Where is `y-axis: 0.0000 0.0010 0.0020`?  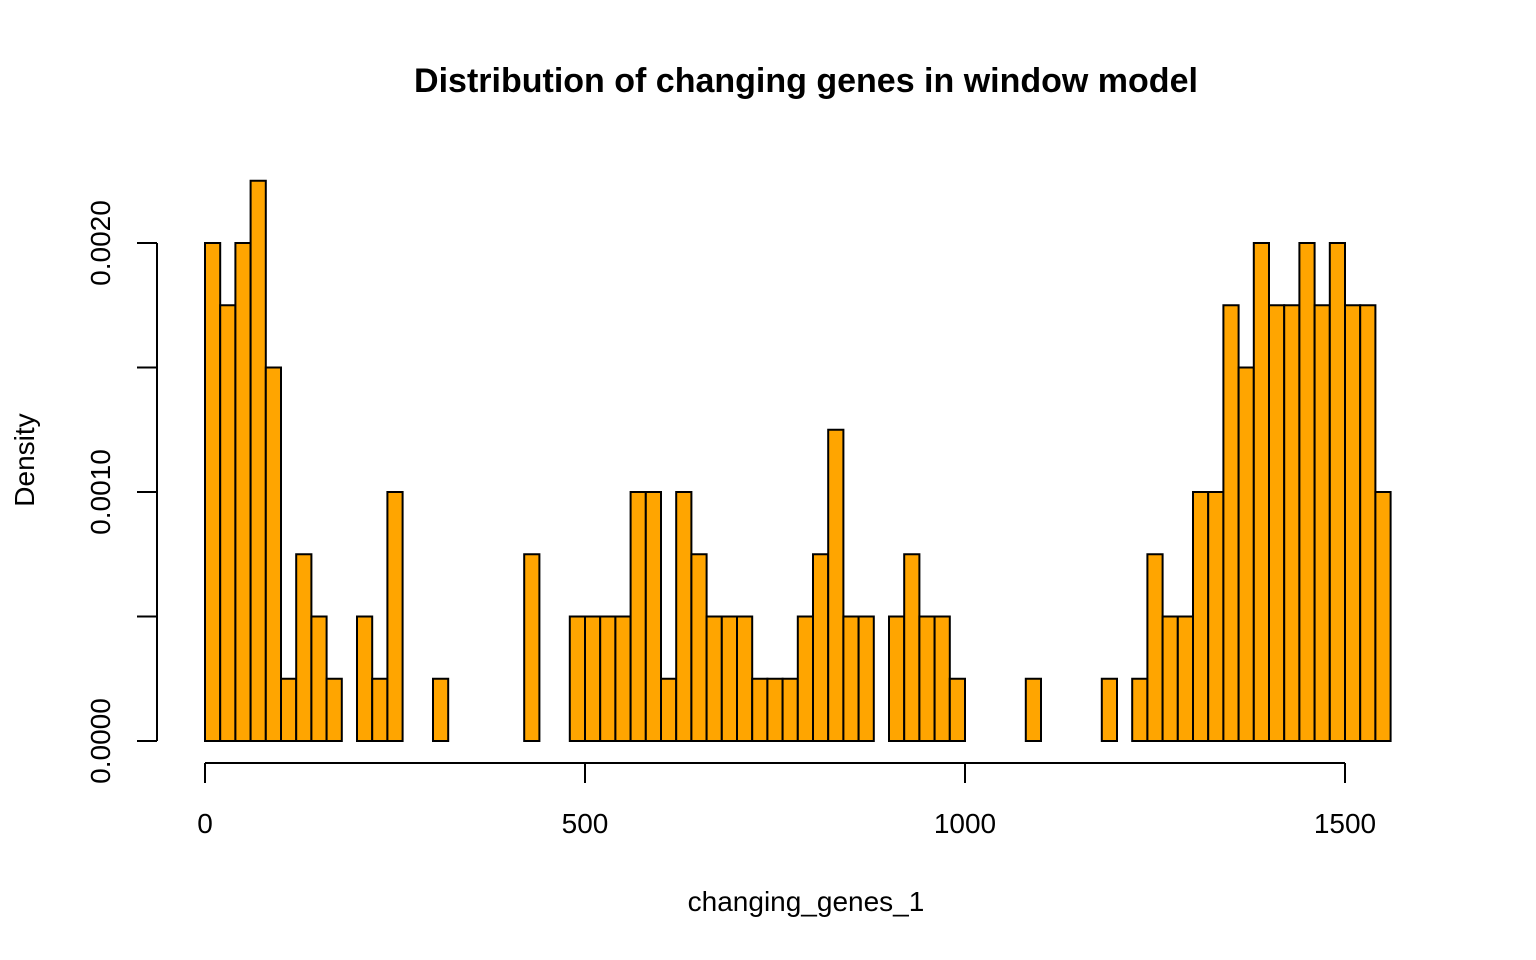 y-axis: 0.0000 0.0010 0.0020 is located at coordinates (121, 492).